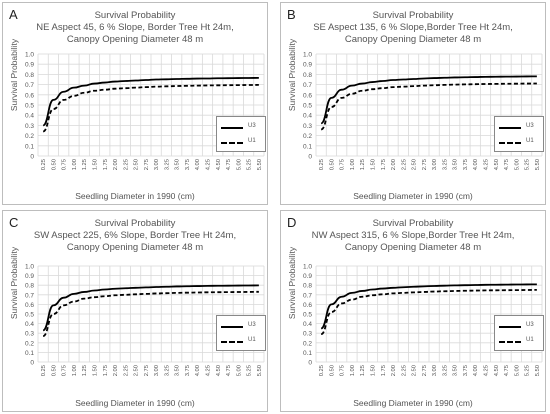 Image resolution: width=550 pixels, height=414 pixels. What do you see at coordinates (150, 313) in the screenshot?
I see `series-line-u1` at bounding box center [150, 313].